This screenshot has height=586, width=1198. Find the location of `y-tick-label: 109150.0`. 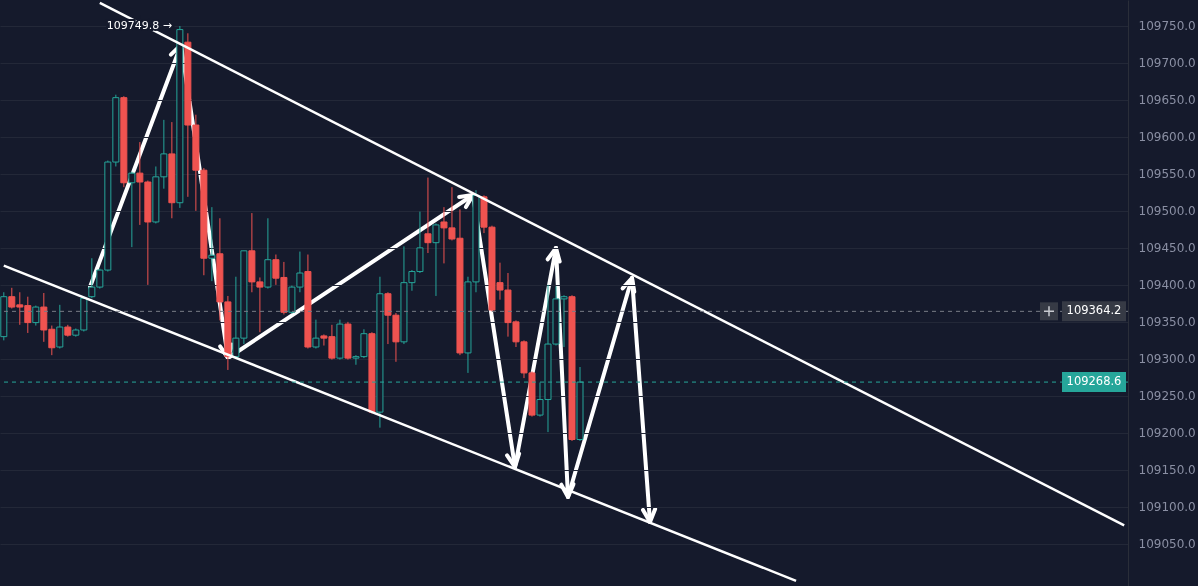

y-tick-label: 109150.0 is located at coordinates (1167, 470).